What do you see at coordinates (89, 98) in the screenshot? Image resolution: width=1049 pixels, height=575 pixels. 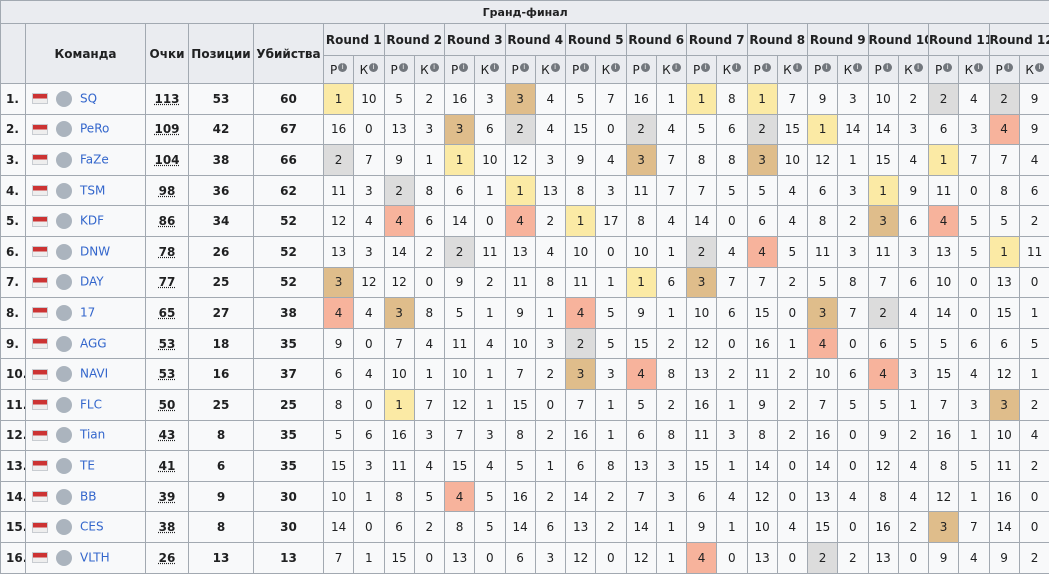 I see `team-name: SQ` at bounding box center [89, 98].